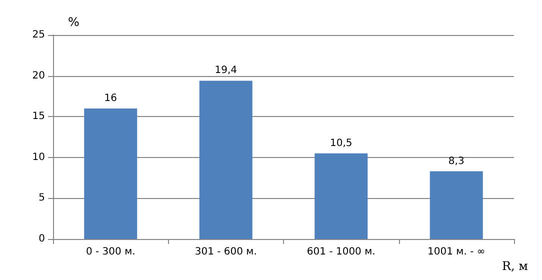 This screenshot has height=280, width=542. I want to click on y-tick-label: 5, so click(41, 198).